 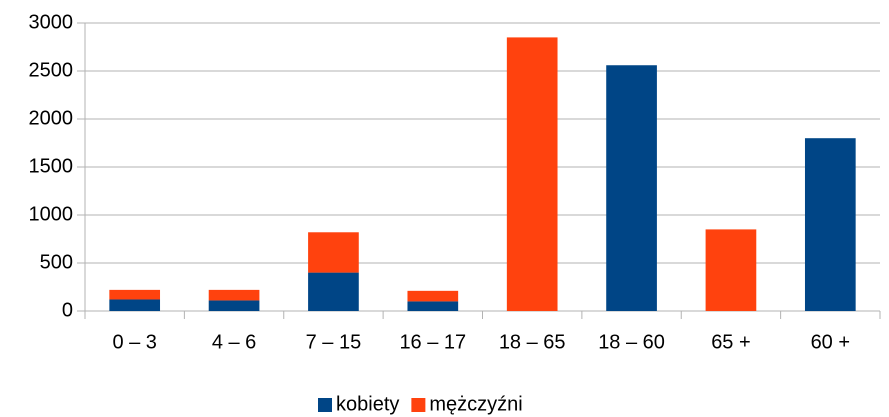 What do you see at coordinates (234, 342) in the screenshot?
I see `x-tick-label: 4 – 6` at bounding box center [234, 342].